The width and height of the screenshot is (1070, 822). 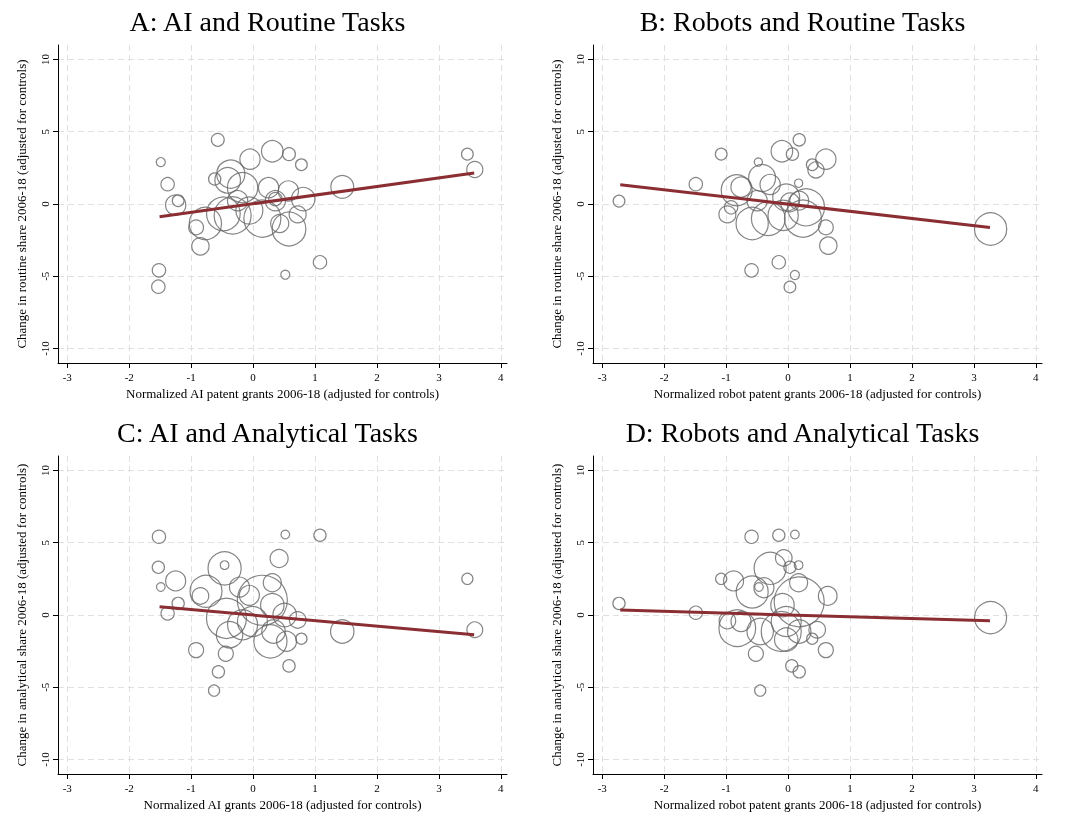 What do you see at coordinates (267, 432) in the screenshot?
I see `chart-title: C: AI and Analytical Tasks` at bounding box center [267, 432].